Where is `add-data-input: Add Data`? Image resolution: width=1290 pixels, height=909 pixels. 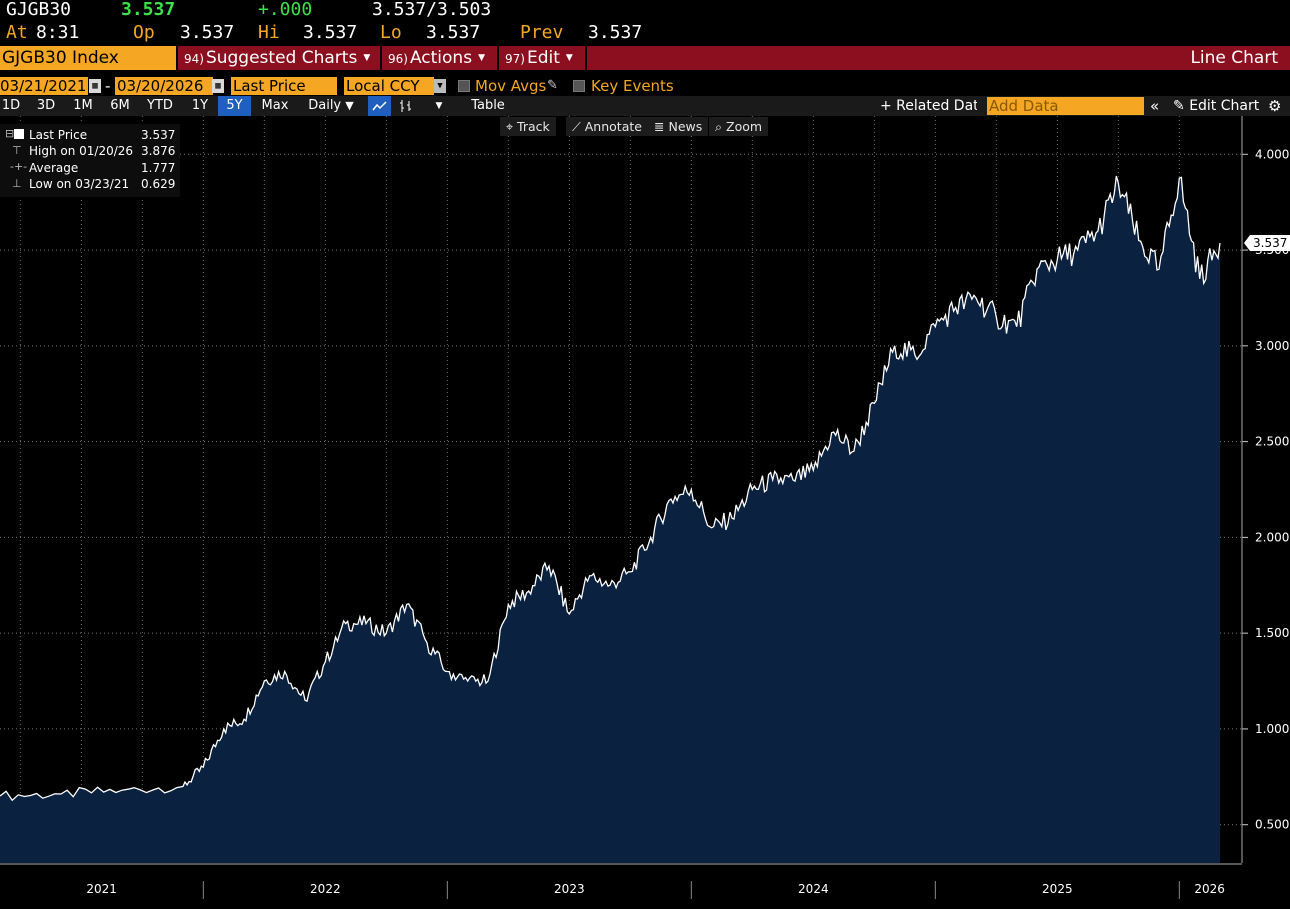
add-data-input: Add Data is located at coordinates (1065, 106).